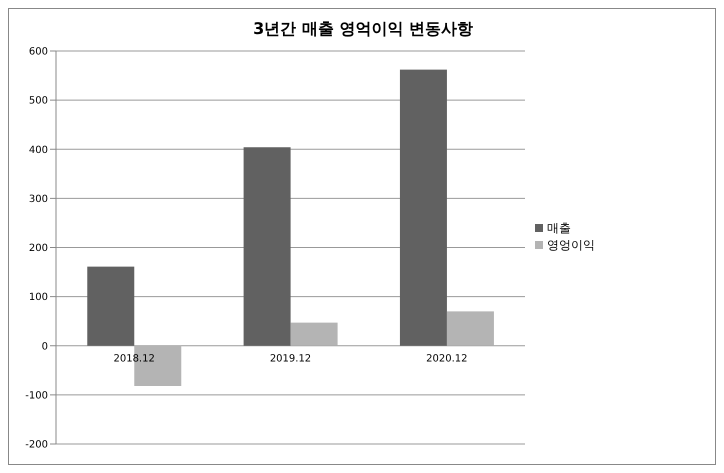 This screenshot has width=724, height=473. Describe the element at coordinates (38, 101) in the screenshot. I see `y-tick-label: 500` at that location.